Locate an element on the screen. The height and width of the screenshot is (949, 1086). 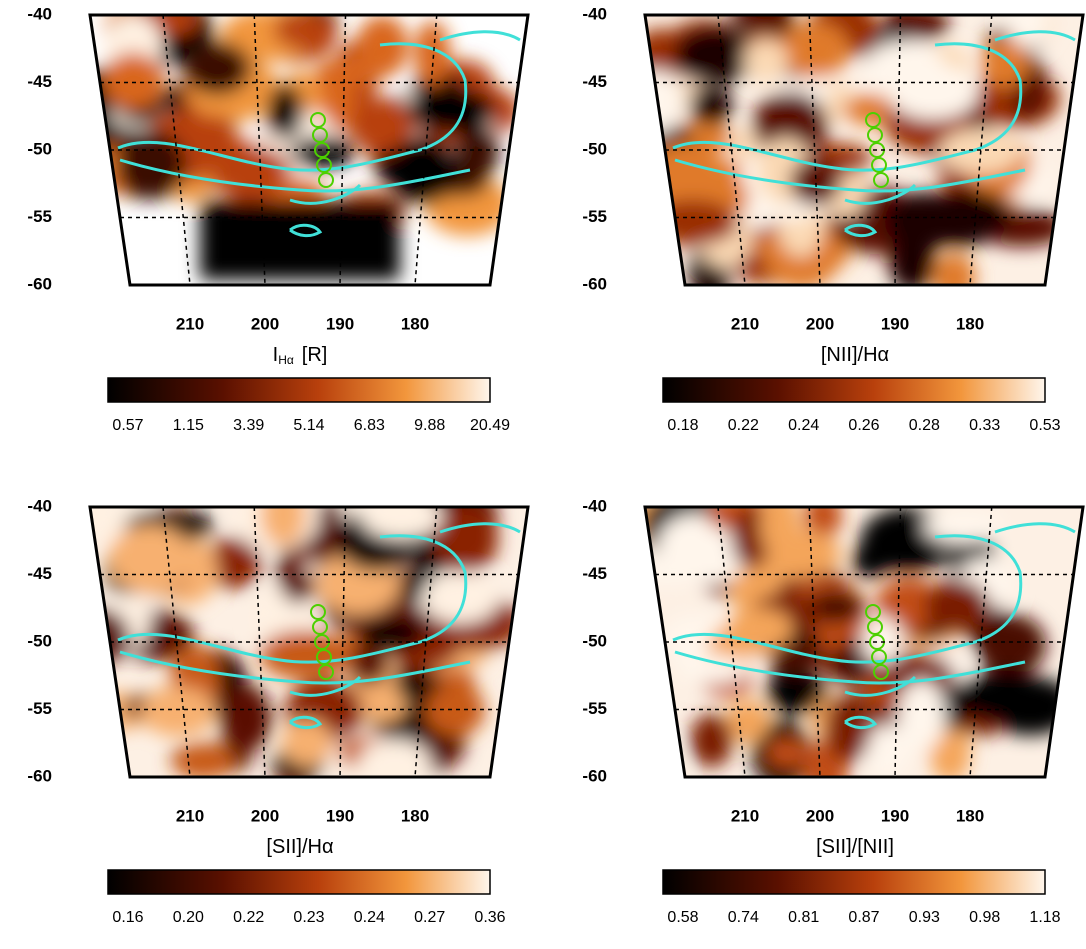
colorbar-tick-label: 0.57 is located at coordinates (127, 425).